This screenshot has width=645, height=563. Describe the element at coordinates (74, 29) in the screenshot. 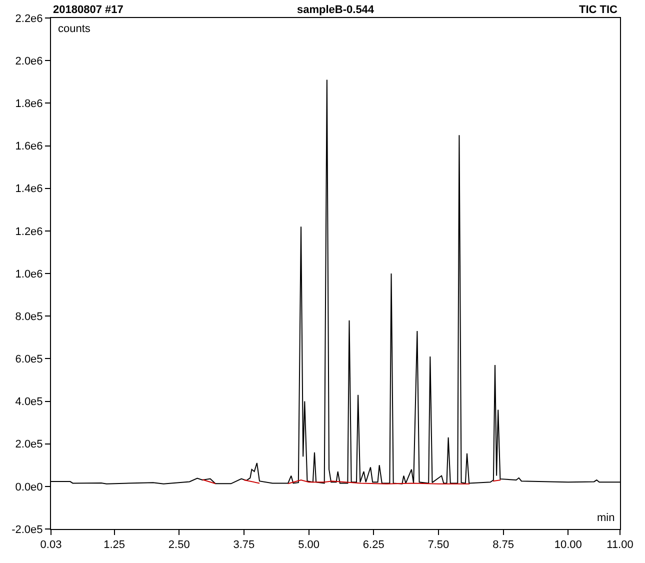

I see `y-axis-title: counts` at that location.